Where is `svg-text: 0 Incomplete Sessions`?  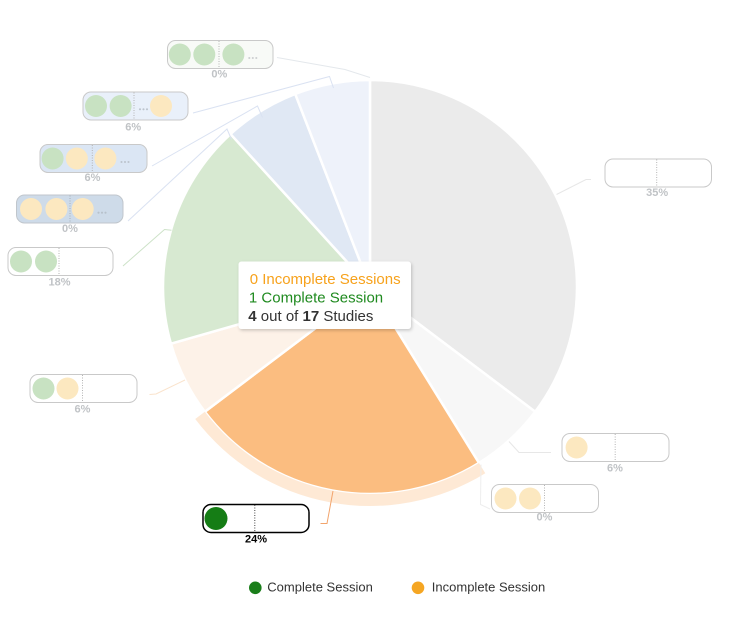
svg-text: 0 Incomplete Sessions is located at coordinates (325, 279).